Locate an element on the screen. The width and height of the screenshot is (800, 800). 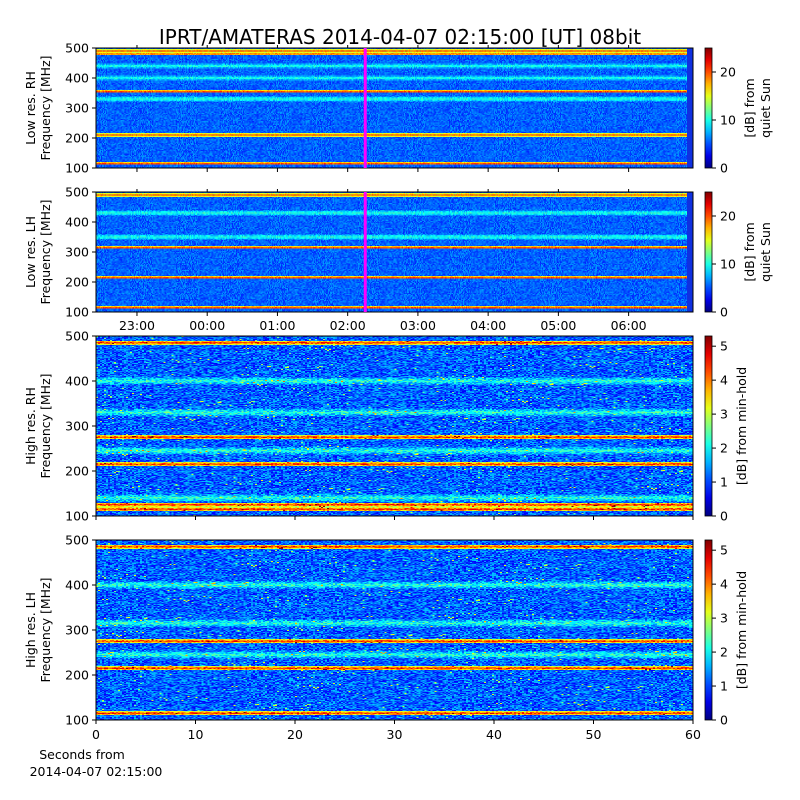
y-axis-label-line1: Low res. LH is located at coordinates (30, 252).